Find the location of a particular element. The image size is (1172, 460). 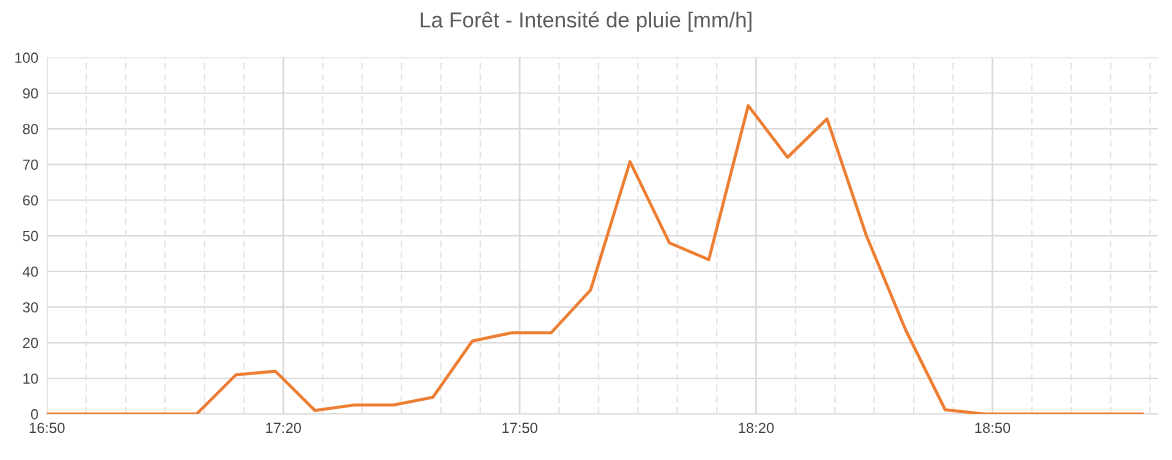

chart-title: La Forêt - Intensité de pluie [mm/h] is located at coordinates (586, 21).